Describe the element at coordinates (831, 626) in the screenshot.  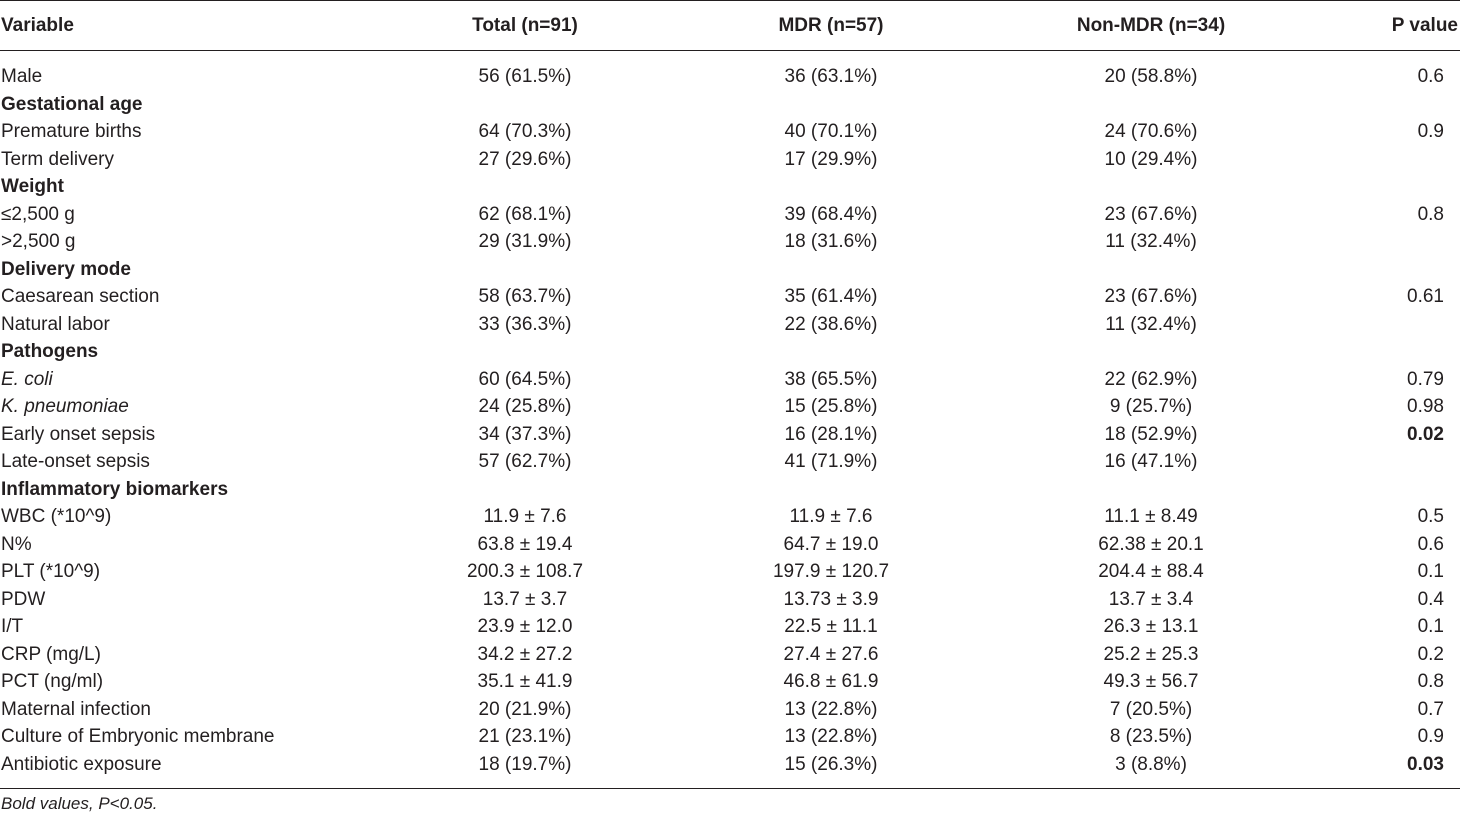
I see `mdr-cell: 22.5 ± 11.1` at that location.